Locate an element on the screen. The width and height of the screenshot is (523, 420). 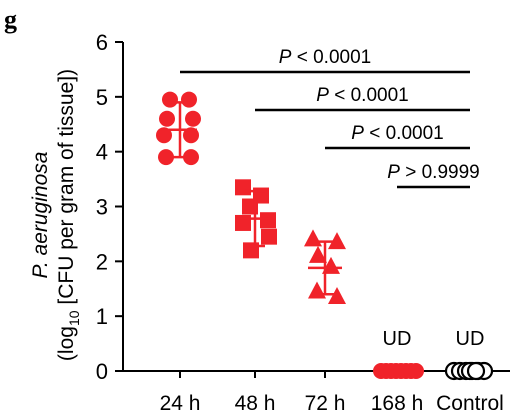
x-tick-label: 48 h is located at coordinates (255, 403).